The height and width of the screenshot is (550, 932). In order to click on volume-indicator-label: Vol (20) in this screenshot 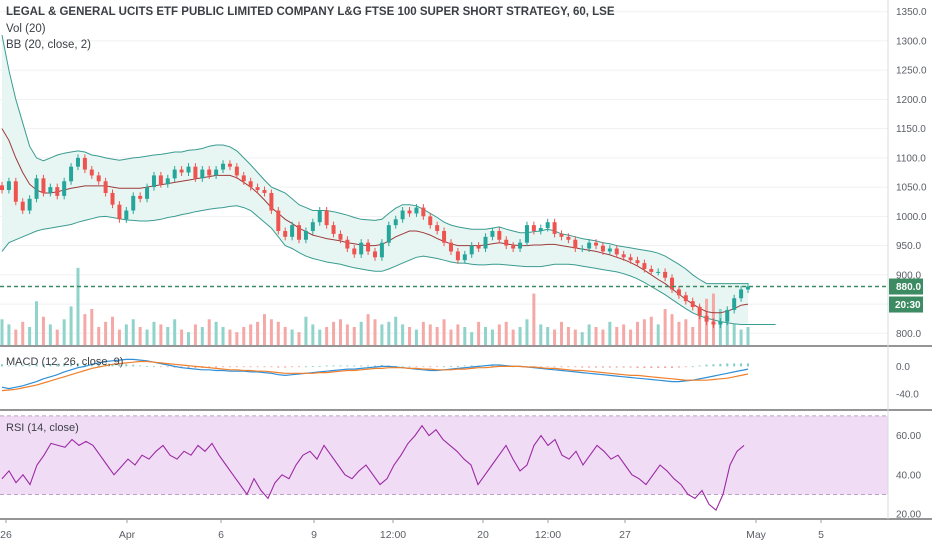, I will do `click(26, 29)`.